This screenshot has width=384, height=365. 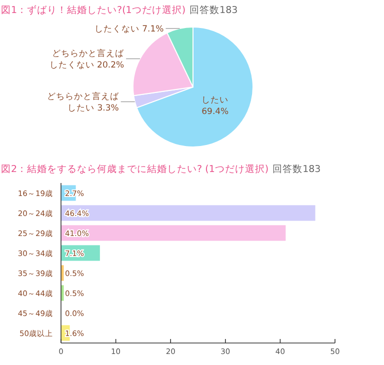 What do you see at coordinates (215, 100) in the screenshot?
I see `slice-label: したい` at bounding box center [215, 100].